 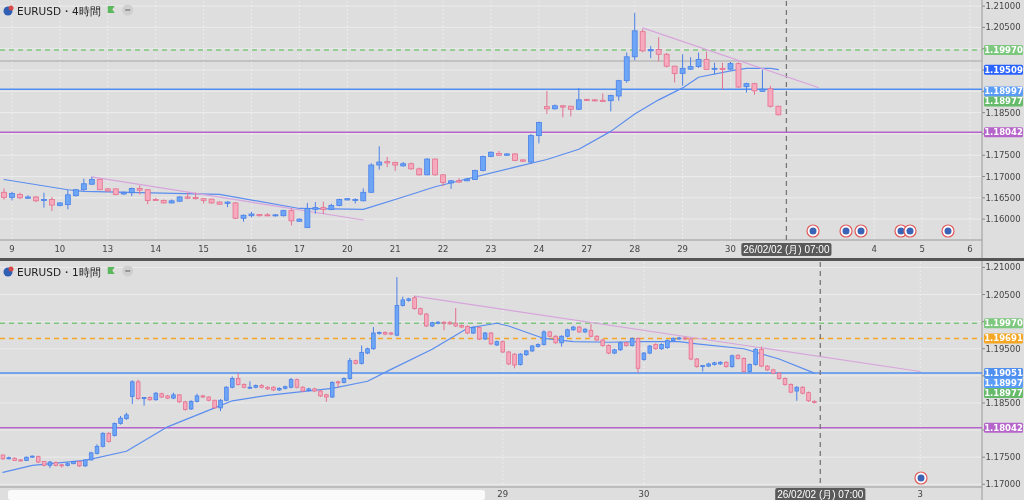 I want to click on x-tick-label: 14, so click(x=156, y=249).